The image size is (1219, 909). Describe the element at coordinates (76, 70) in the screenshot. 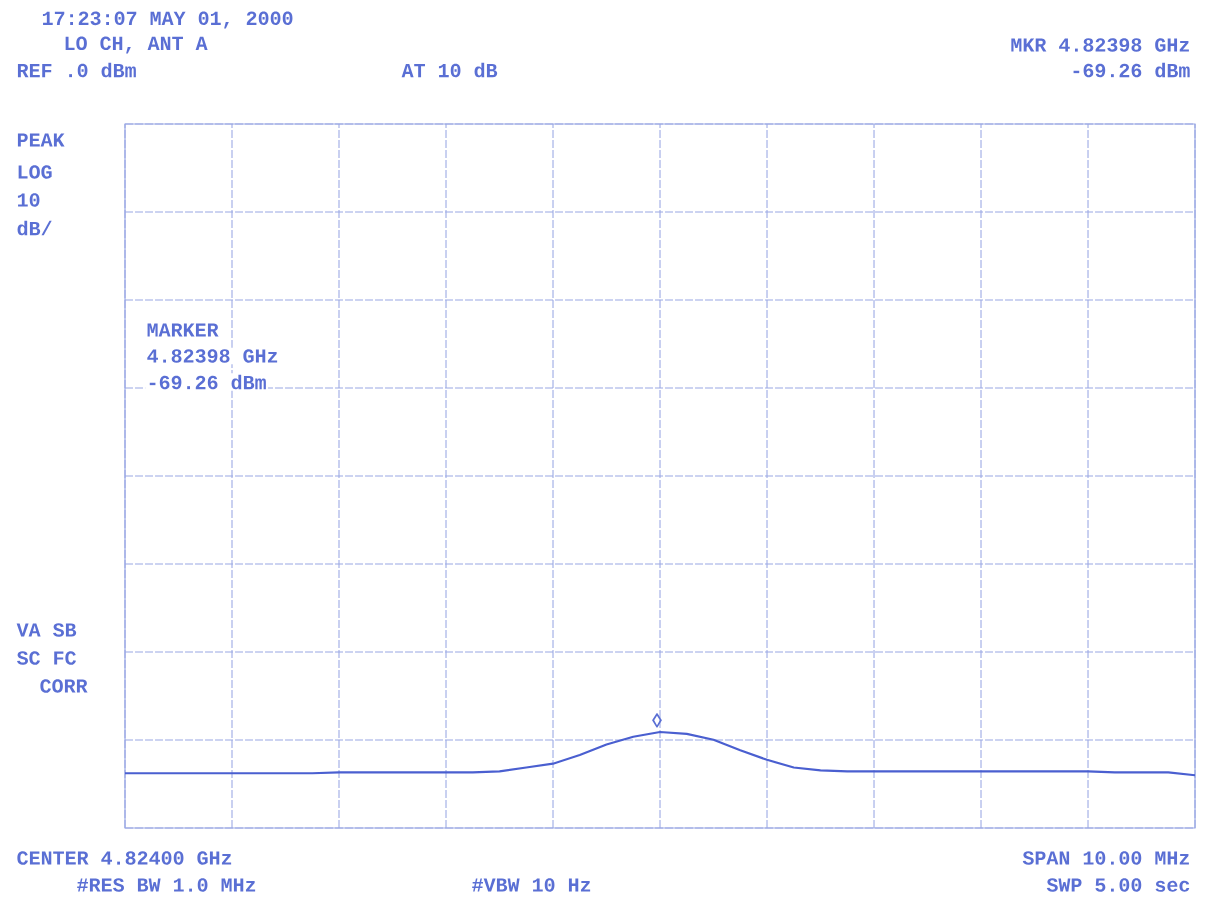

I see `text: REF .0 dBm` at that location.